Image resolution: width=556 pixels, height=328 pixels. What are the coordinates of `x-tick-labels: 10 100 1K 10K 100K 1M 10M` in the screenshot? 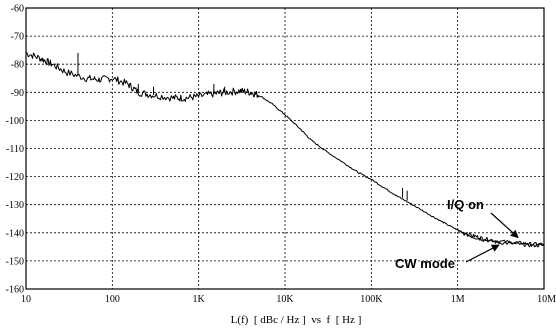 It's located at (288, 299).